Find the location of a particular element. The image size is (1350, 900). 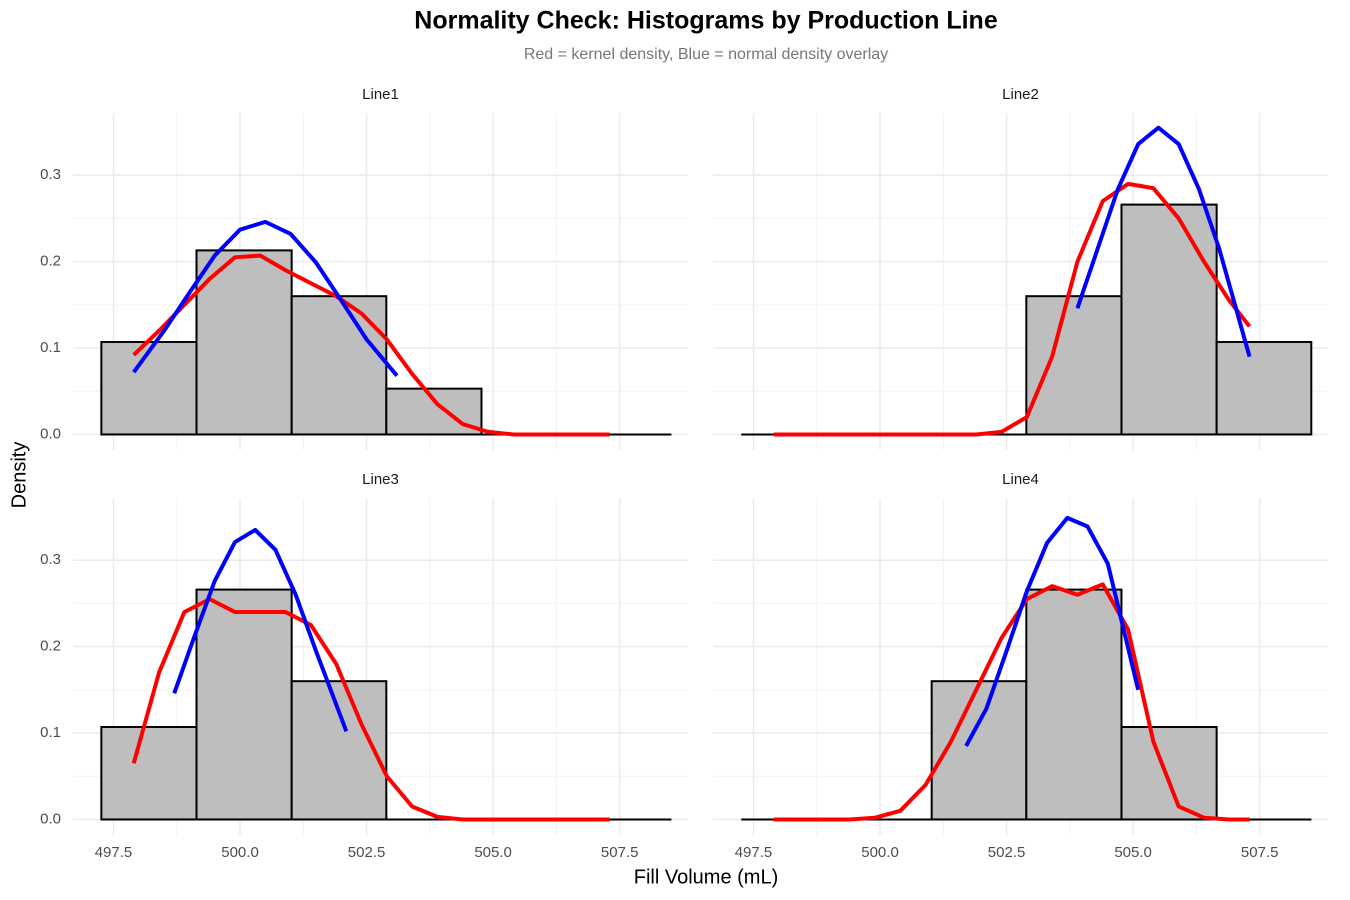

panel-title: Line1 is located at coordinates (380, 94).